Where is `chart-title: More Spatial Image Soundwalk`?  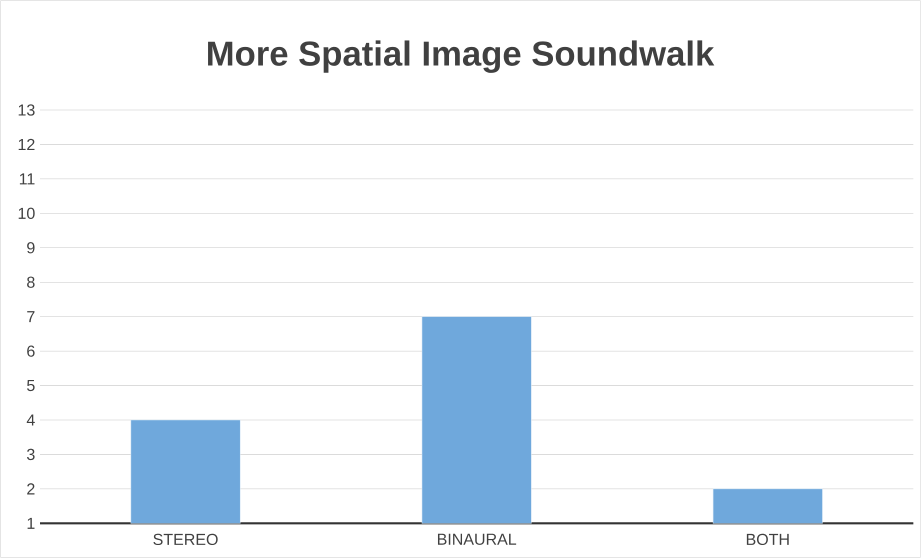
chart-title: More Spatial Image Soundwalk is located at coordinates (461, 56).